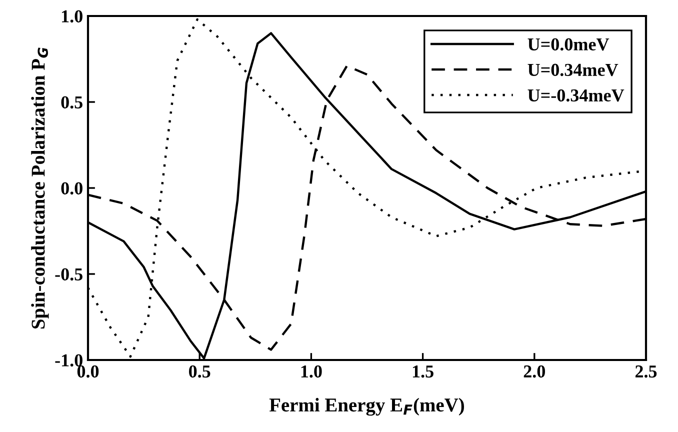  Describe the element at coordinates (423, 371) in the screenshot. I see `x-tick-label: 1.5` at that location.